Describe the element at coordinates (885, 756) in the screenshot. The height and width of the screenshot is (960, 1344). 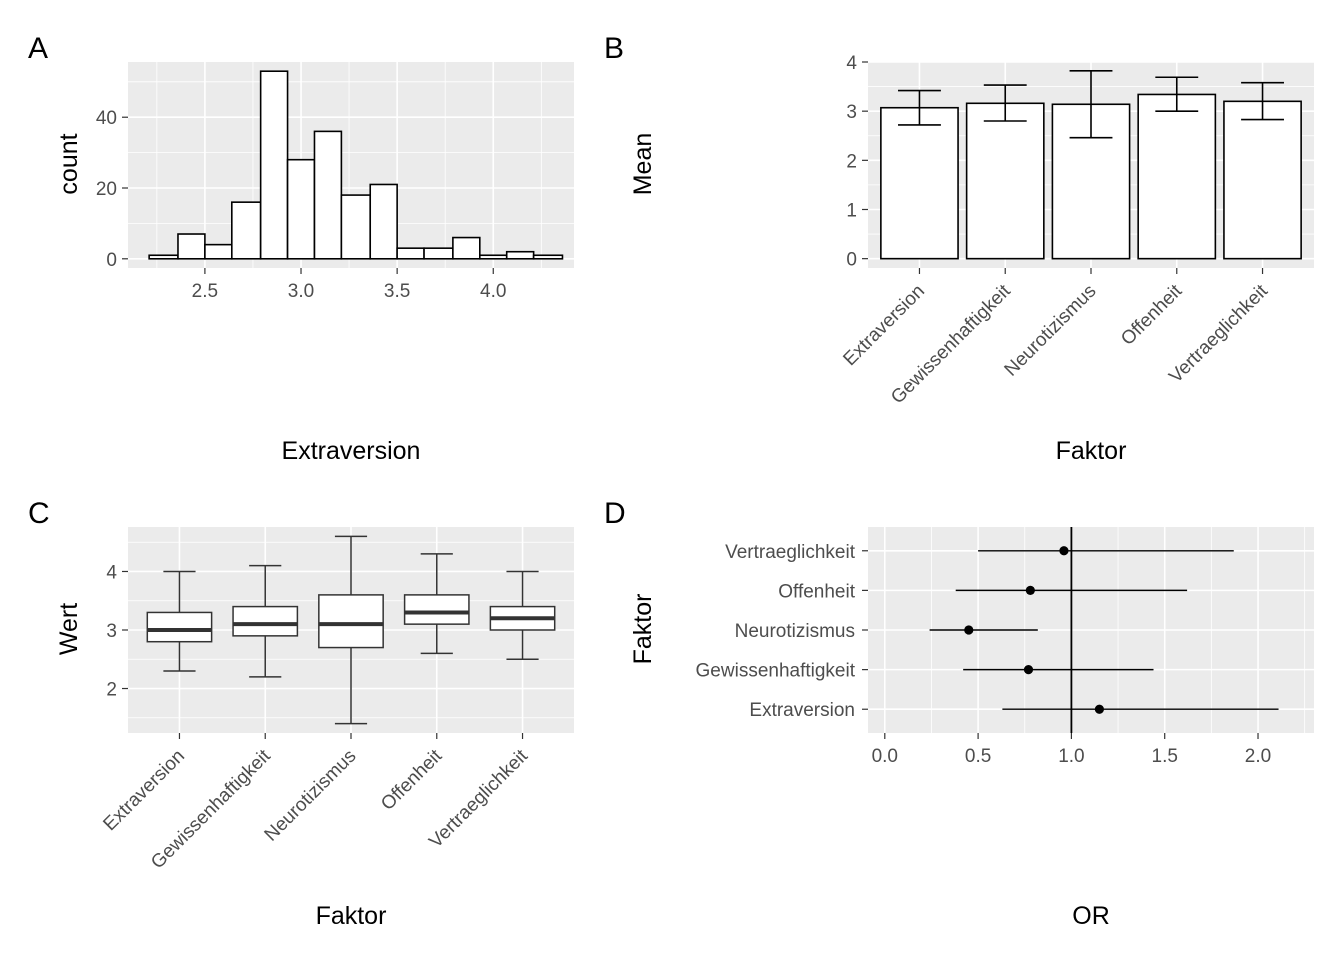
I see `x-tick-label: 0.0` at that location.